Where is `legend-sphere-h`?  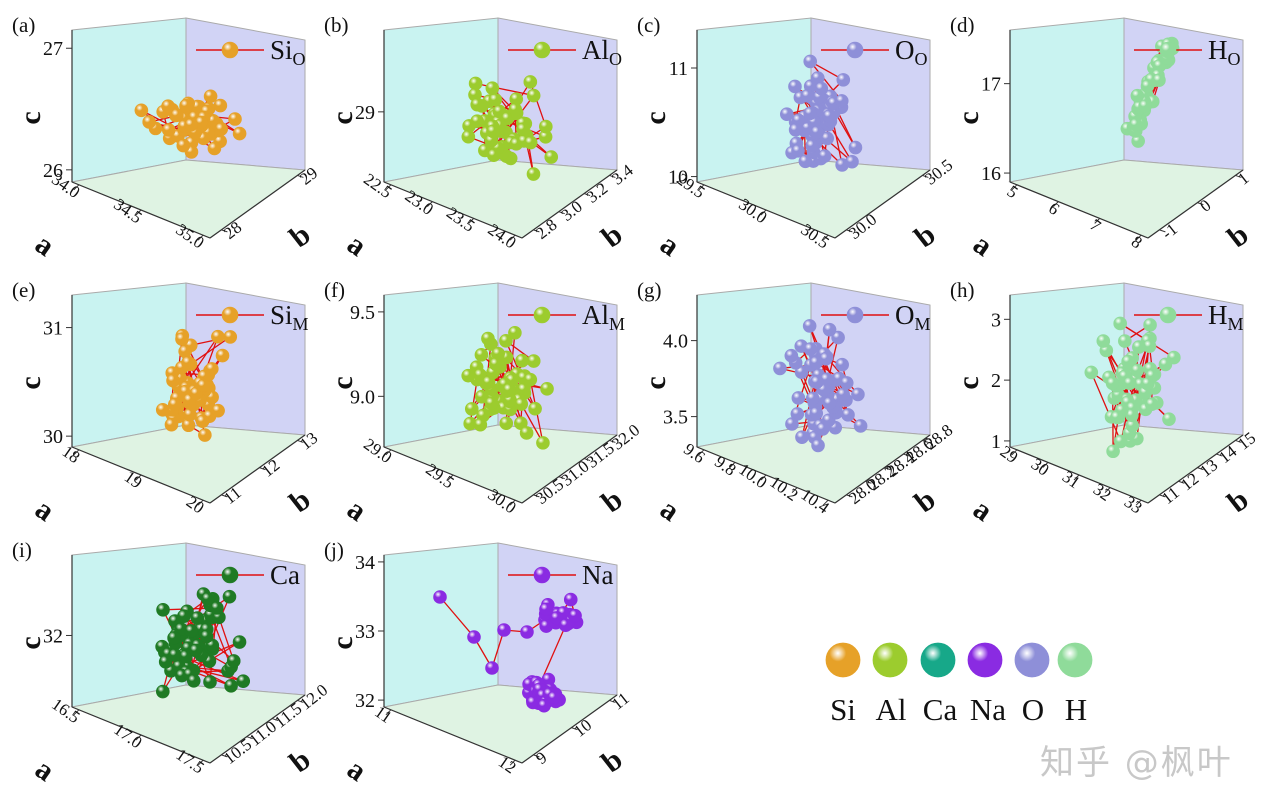
legend-sphere-h is located at coordinates (1075, 660).